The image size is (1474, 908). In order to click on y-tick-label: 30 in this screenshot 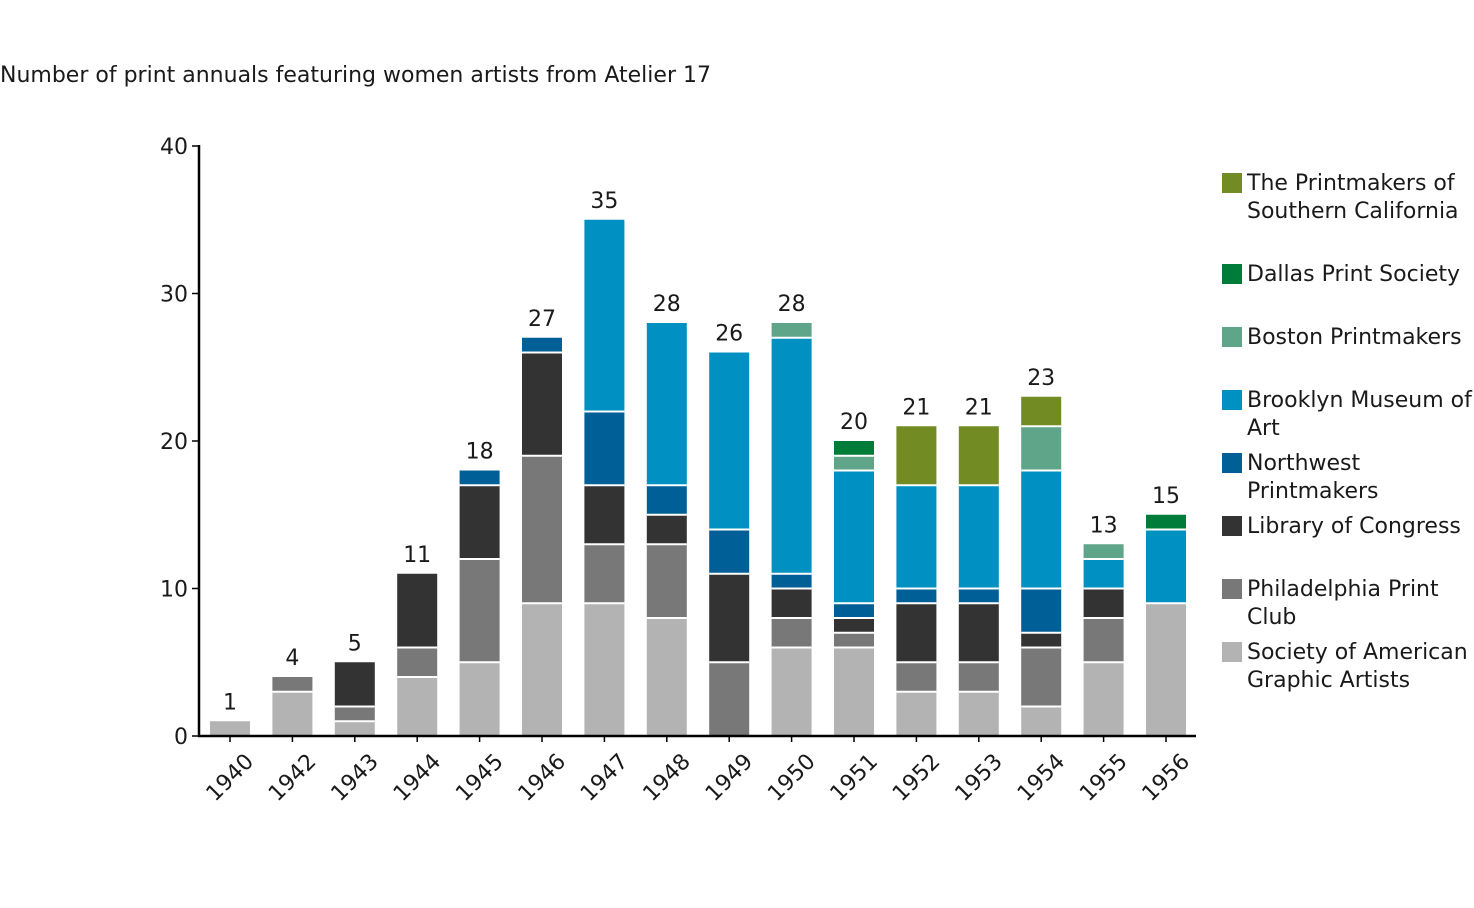, I will do `click(174, 295)`.